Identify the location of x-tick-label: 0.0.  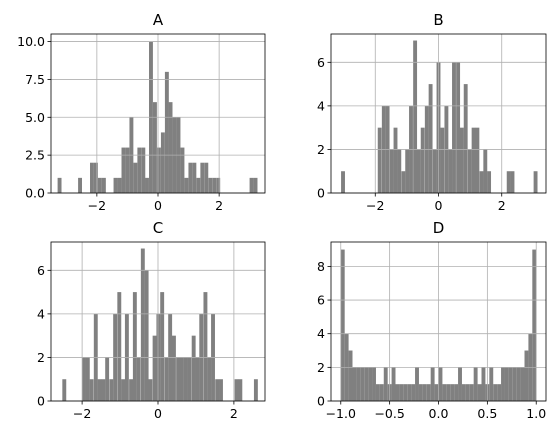
(439, 413).